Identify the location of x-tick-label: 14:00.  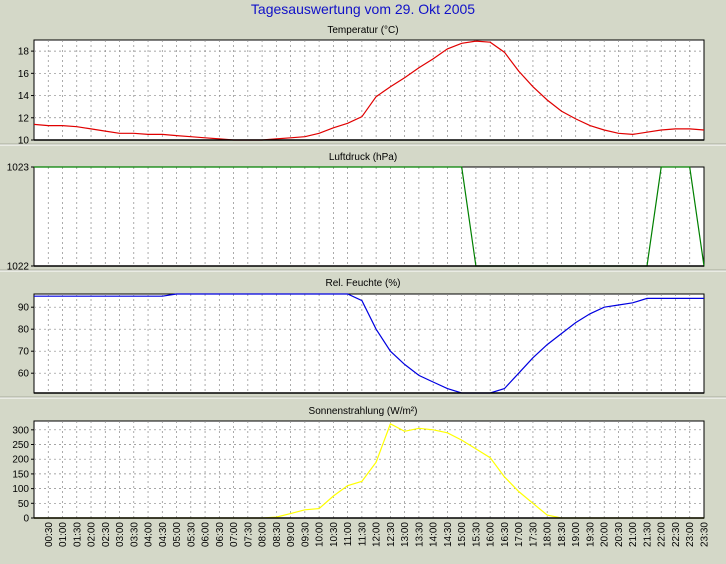
(434, 534).